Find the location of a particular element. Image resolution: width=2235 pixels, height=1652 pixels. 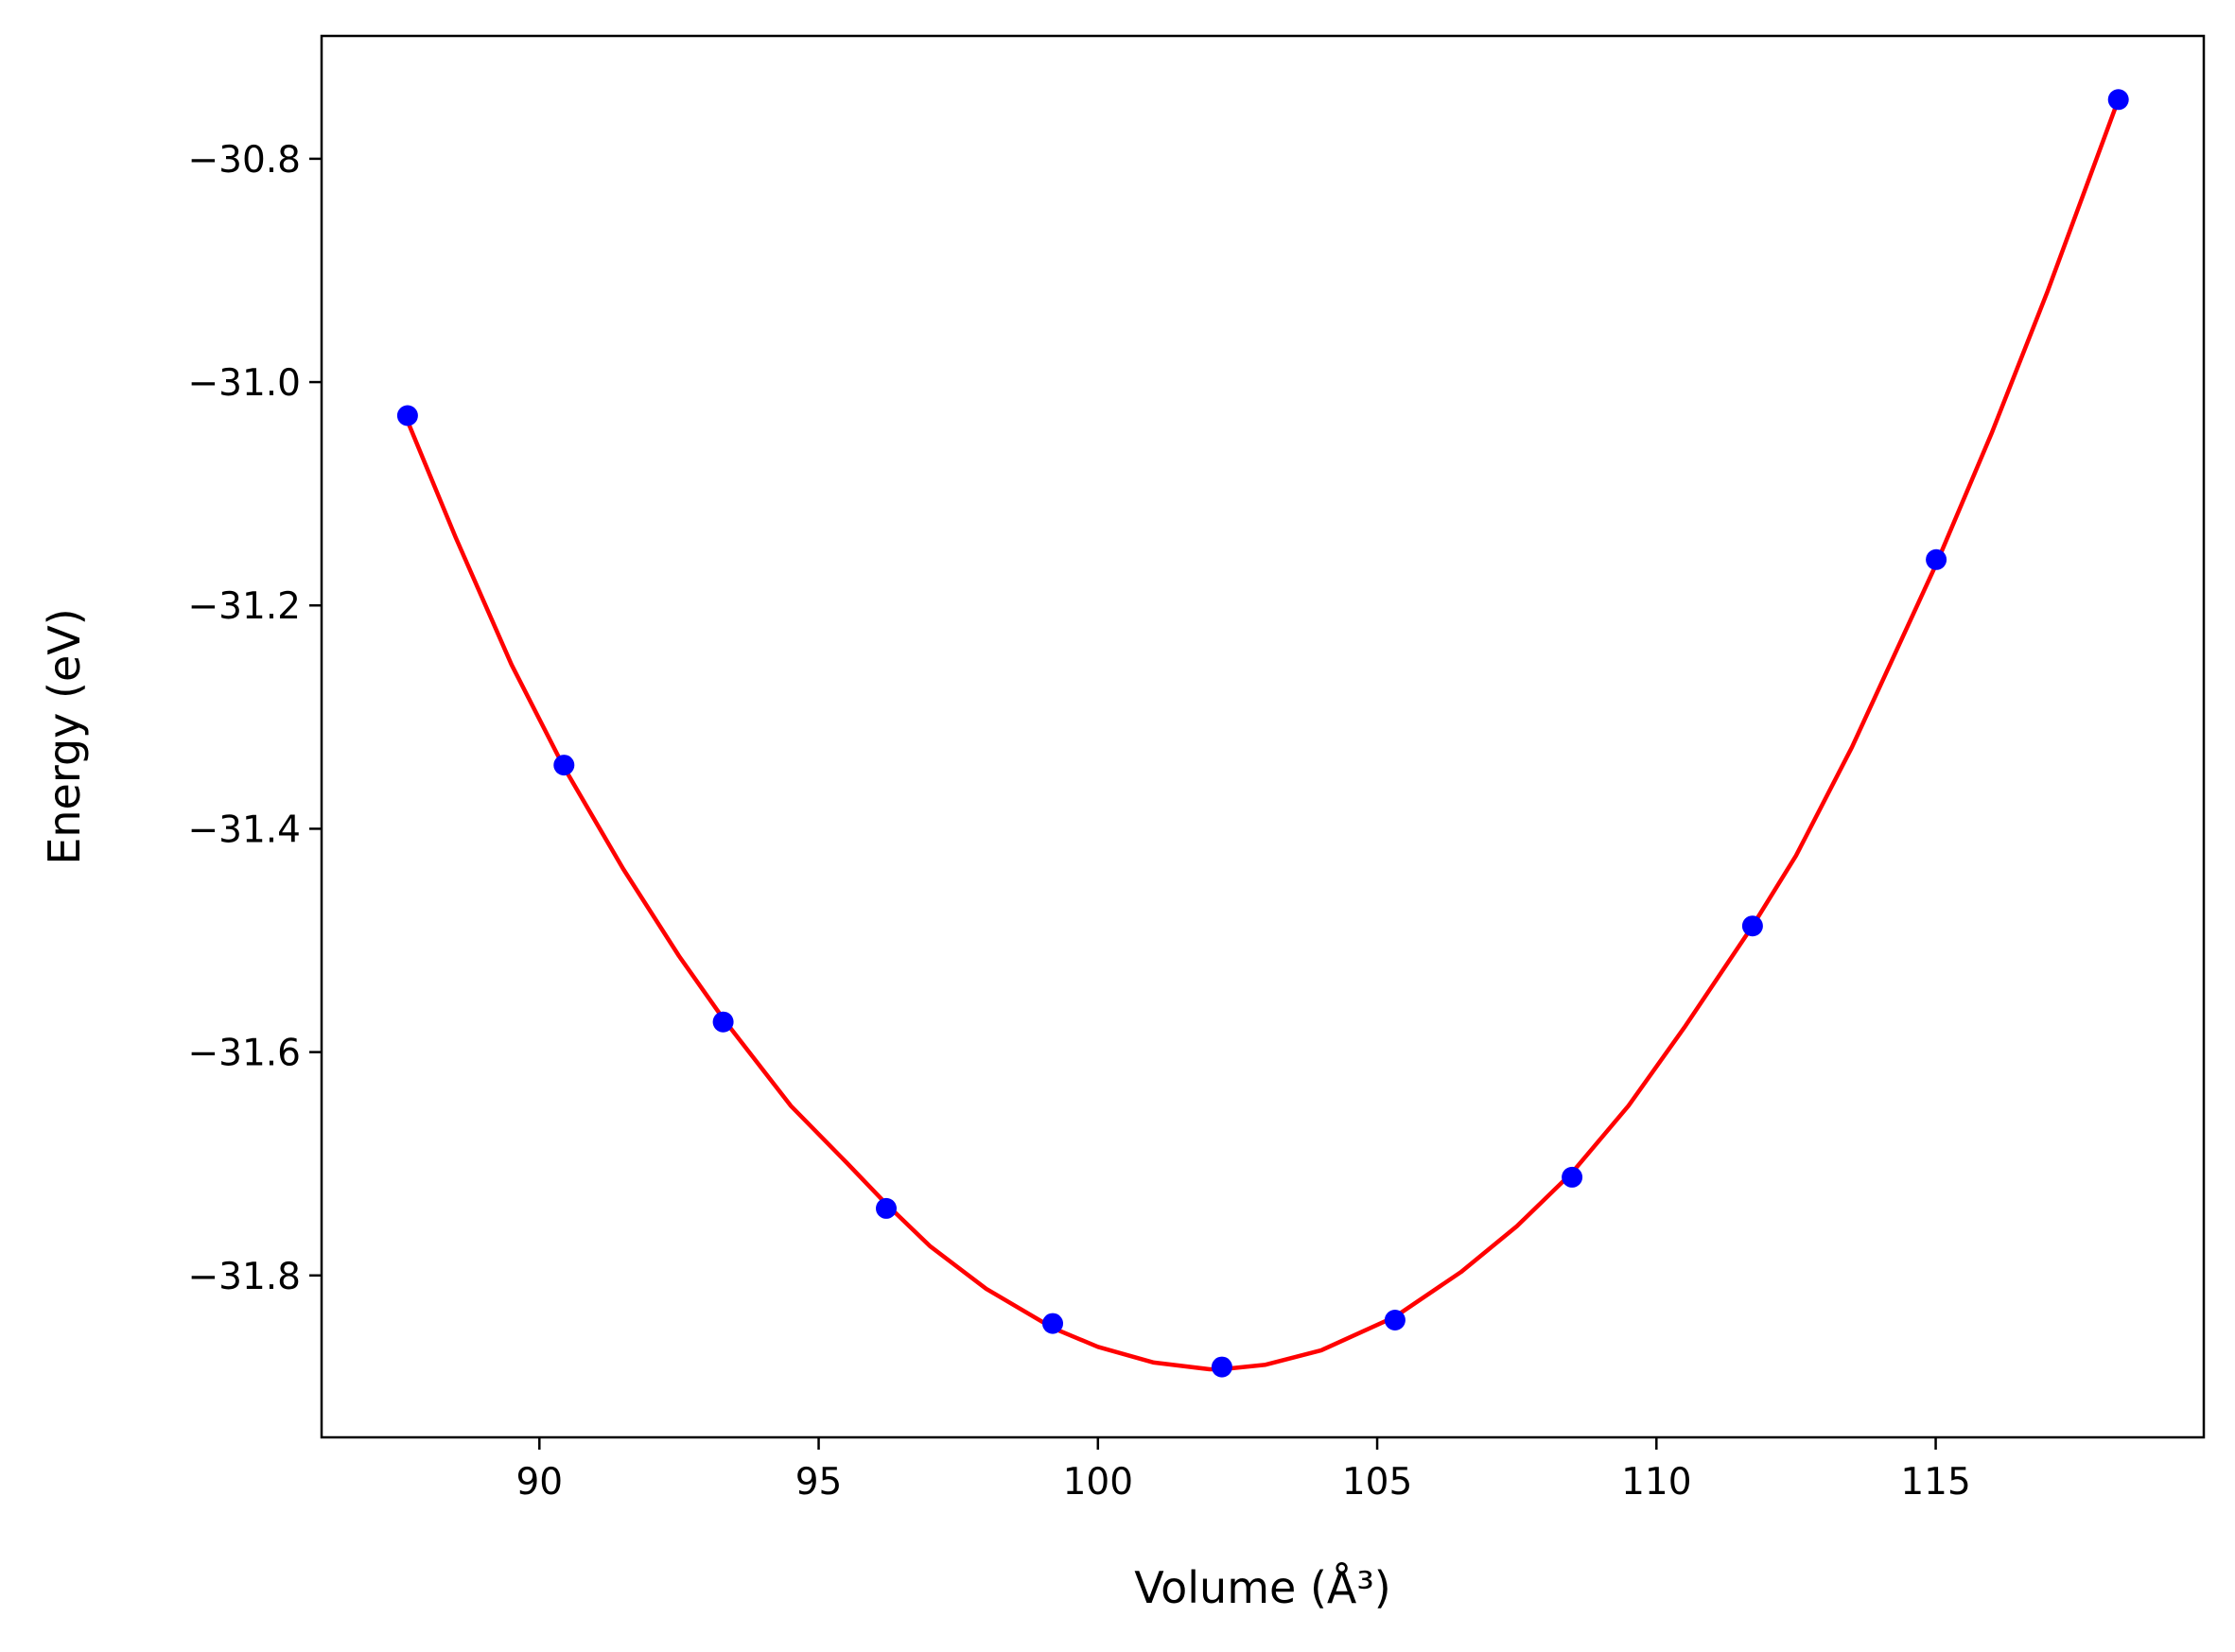

x-tick-label: 105 is located at coordinates (1377, 1483).